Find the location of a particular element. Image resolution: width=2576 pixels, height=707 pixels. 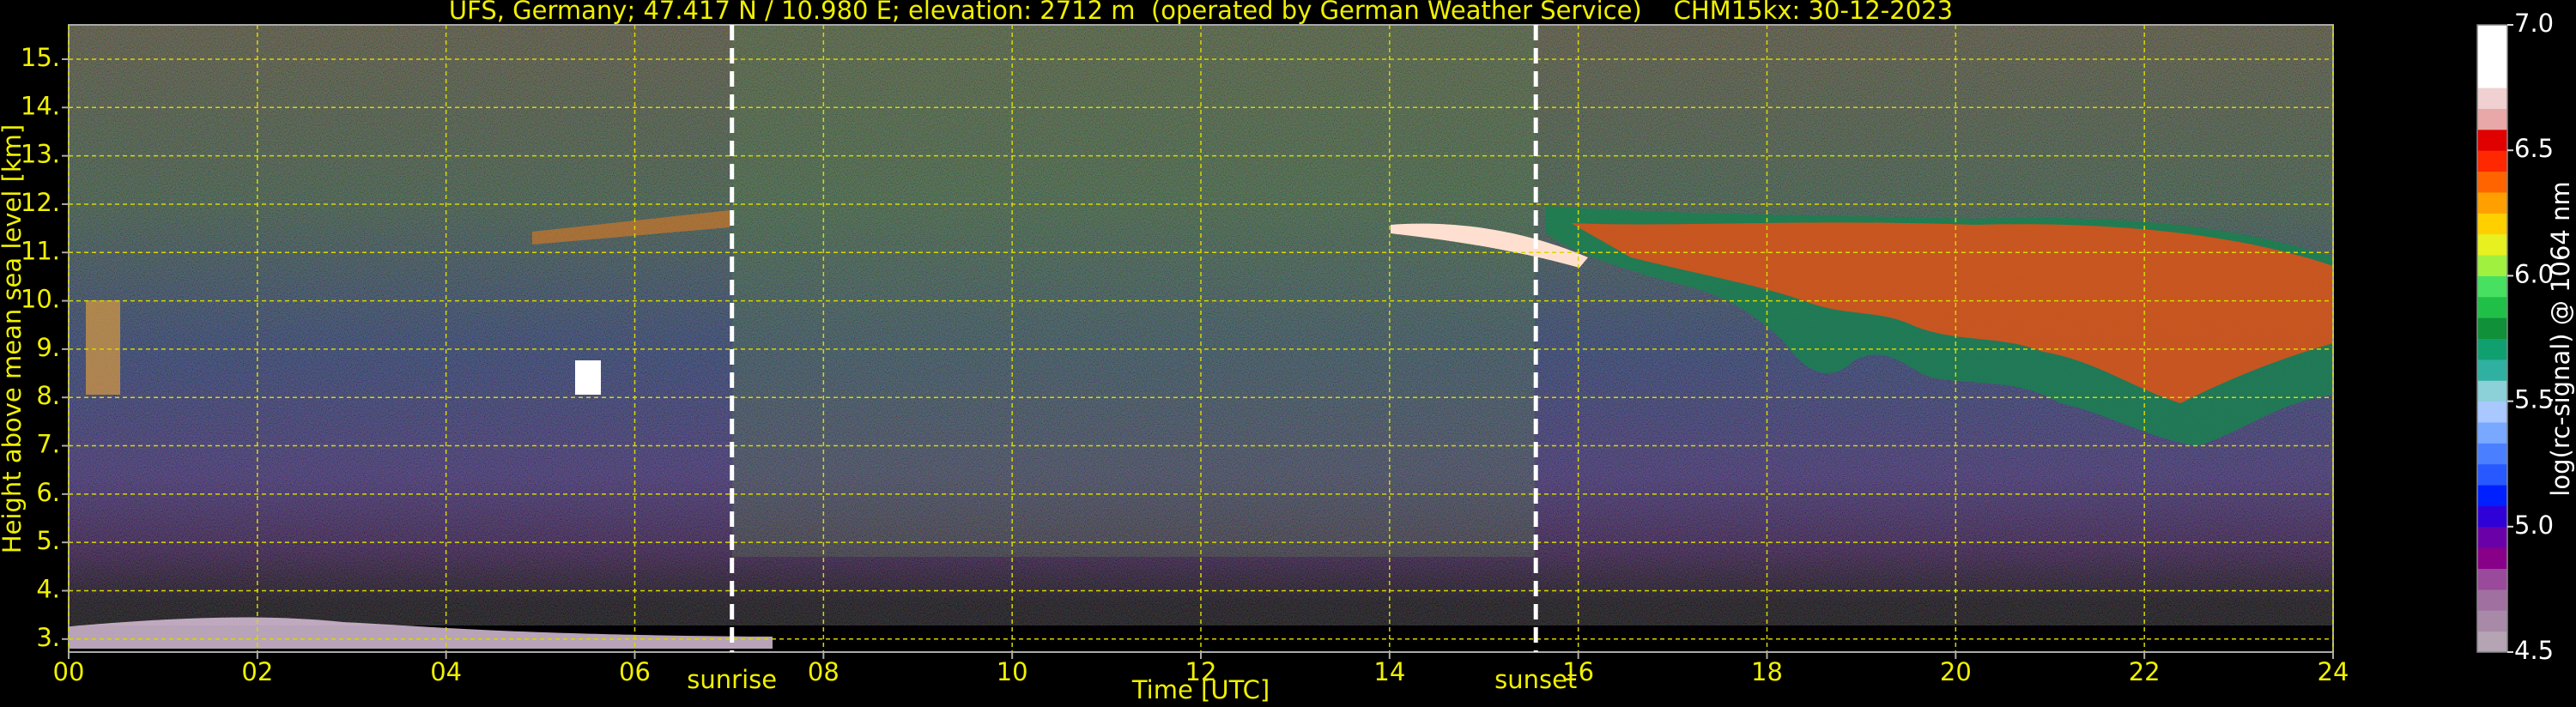

x-tick-label: 10 is located at coordinates (1012, 671).